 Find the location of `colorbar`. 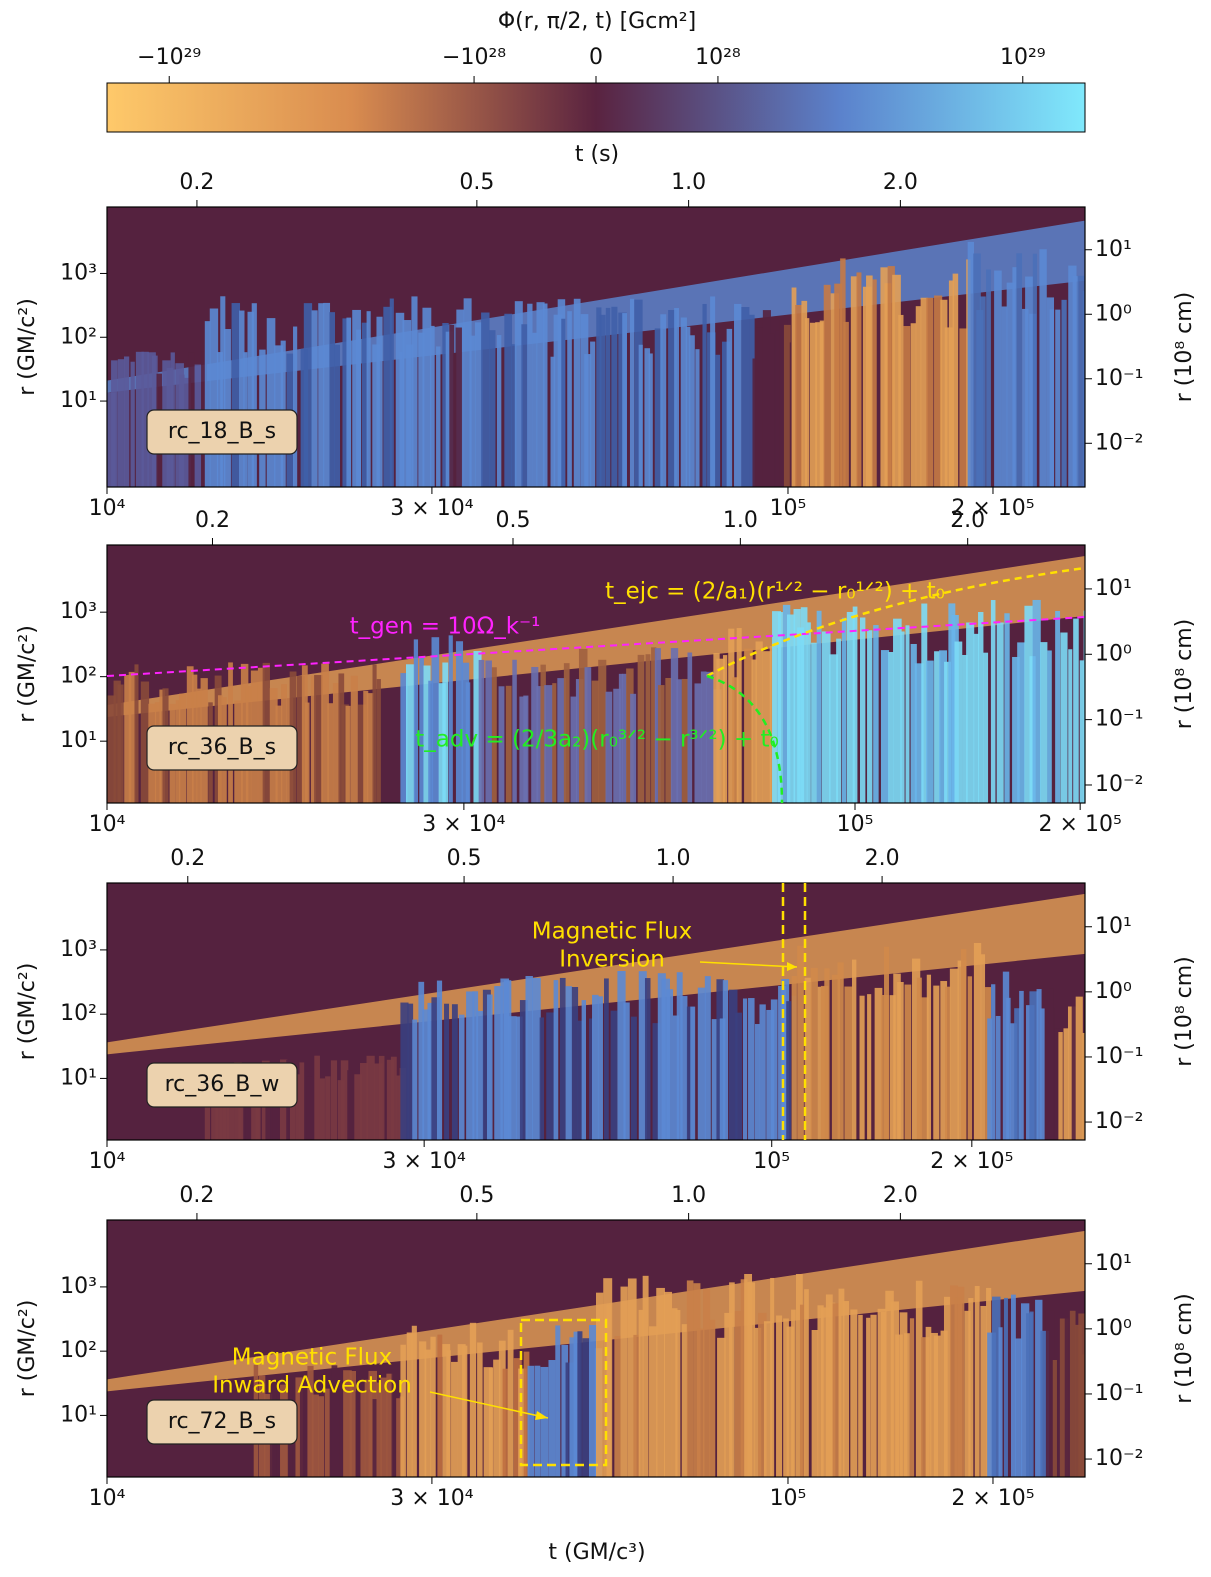

colorbar is located at coordinates (596, 107).